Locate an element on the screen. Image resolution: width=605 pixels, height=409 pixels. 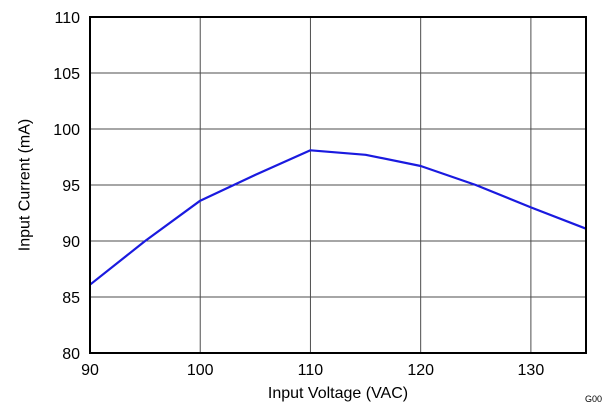
x-tick-label: 110 is located at coordinates (311, 370).